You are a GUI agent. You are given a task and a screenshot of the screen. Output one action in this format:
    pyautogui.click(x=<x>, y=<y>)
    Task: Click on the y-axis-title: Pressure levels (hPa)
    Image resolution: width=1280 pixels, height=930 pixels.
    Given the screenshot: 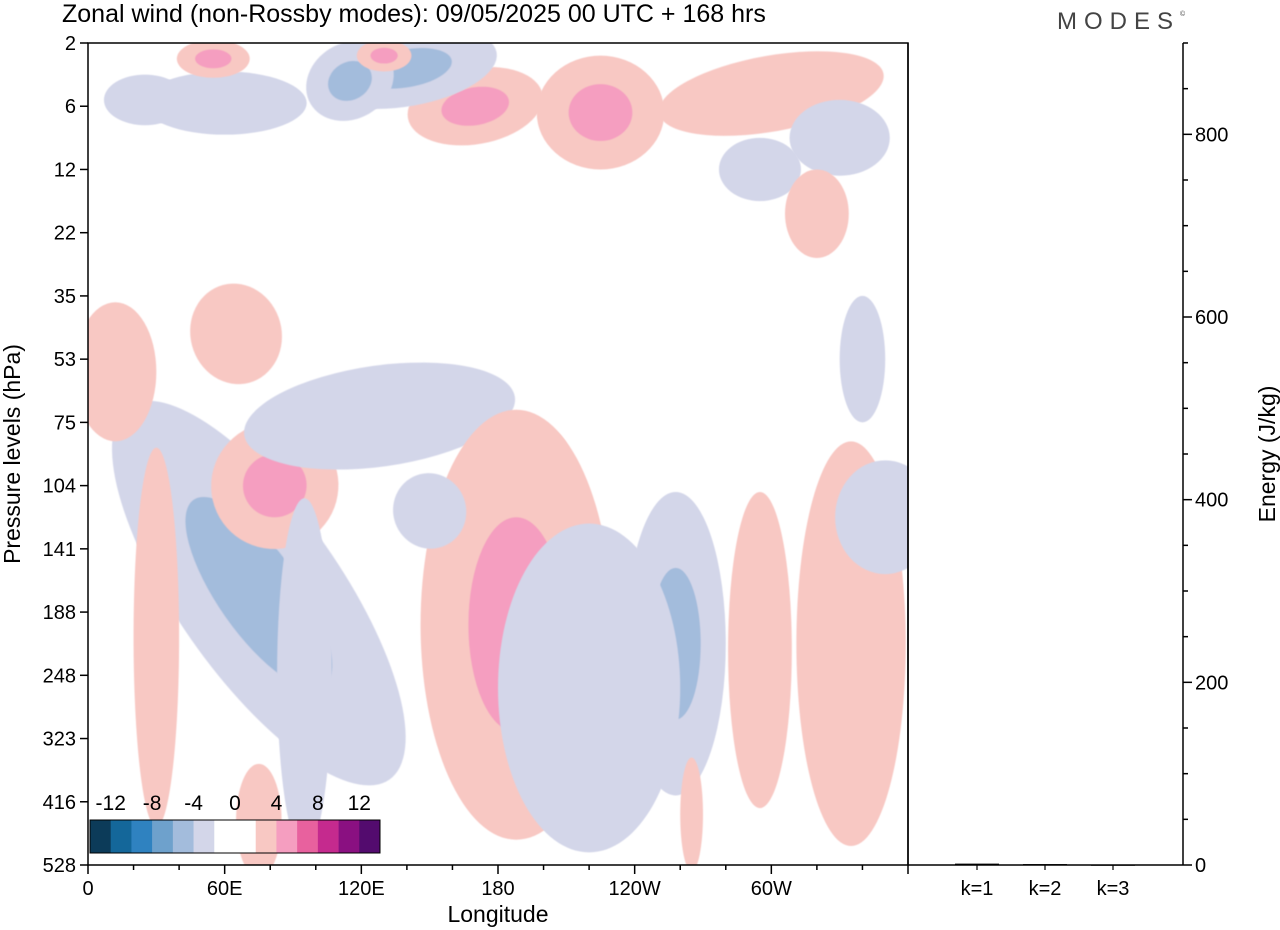 What is the action you would take?
    pyautogui.click(x=12, y=454)
    